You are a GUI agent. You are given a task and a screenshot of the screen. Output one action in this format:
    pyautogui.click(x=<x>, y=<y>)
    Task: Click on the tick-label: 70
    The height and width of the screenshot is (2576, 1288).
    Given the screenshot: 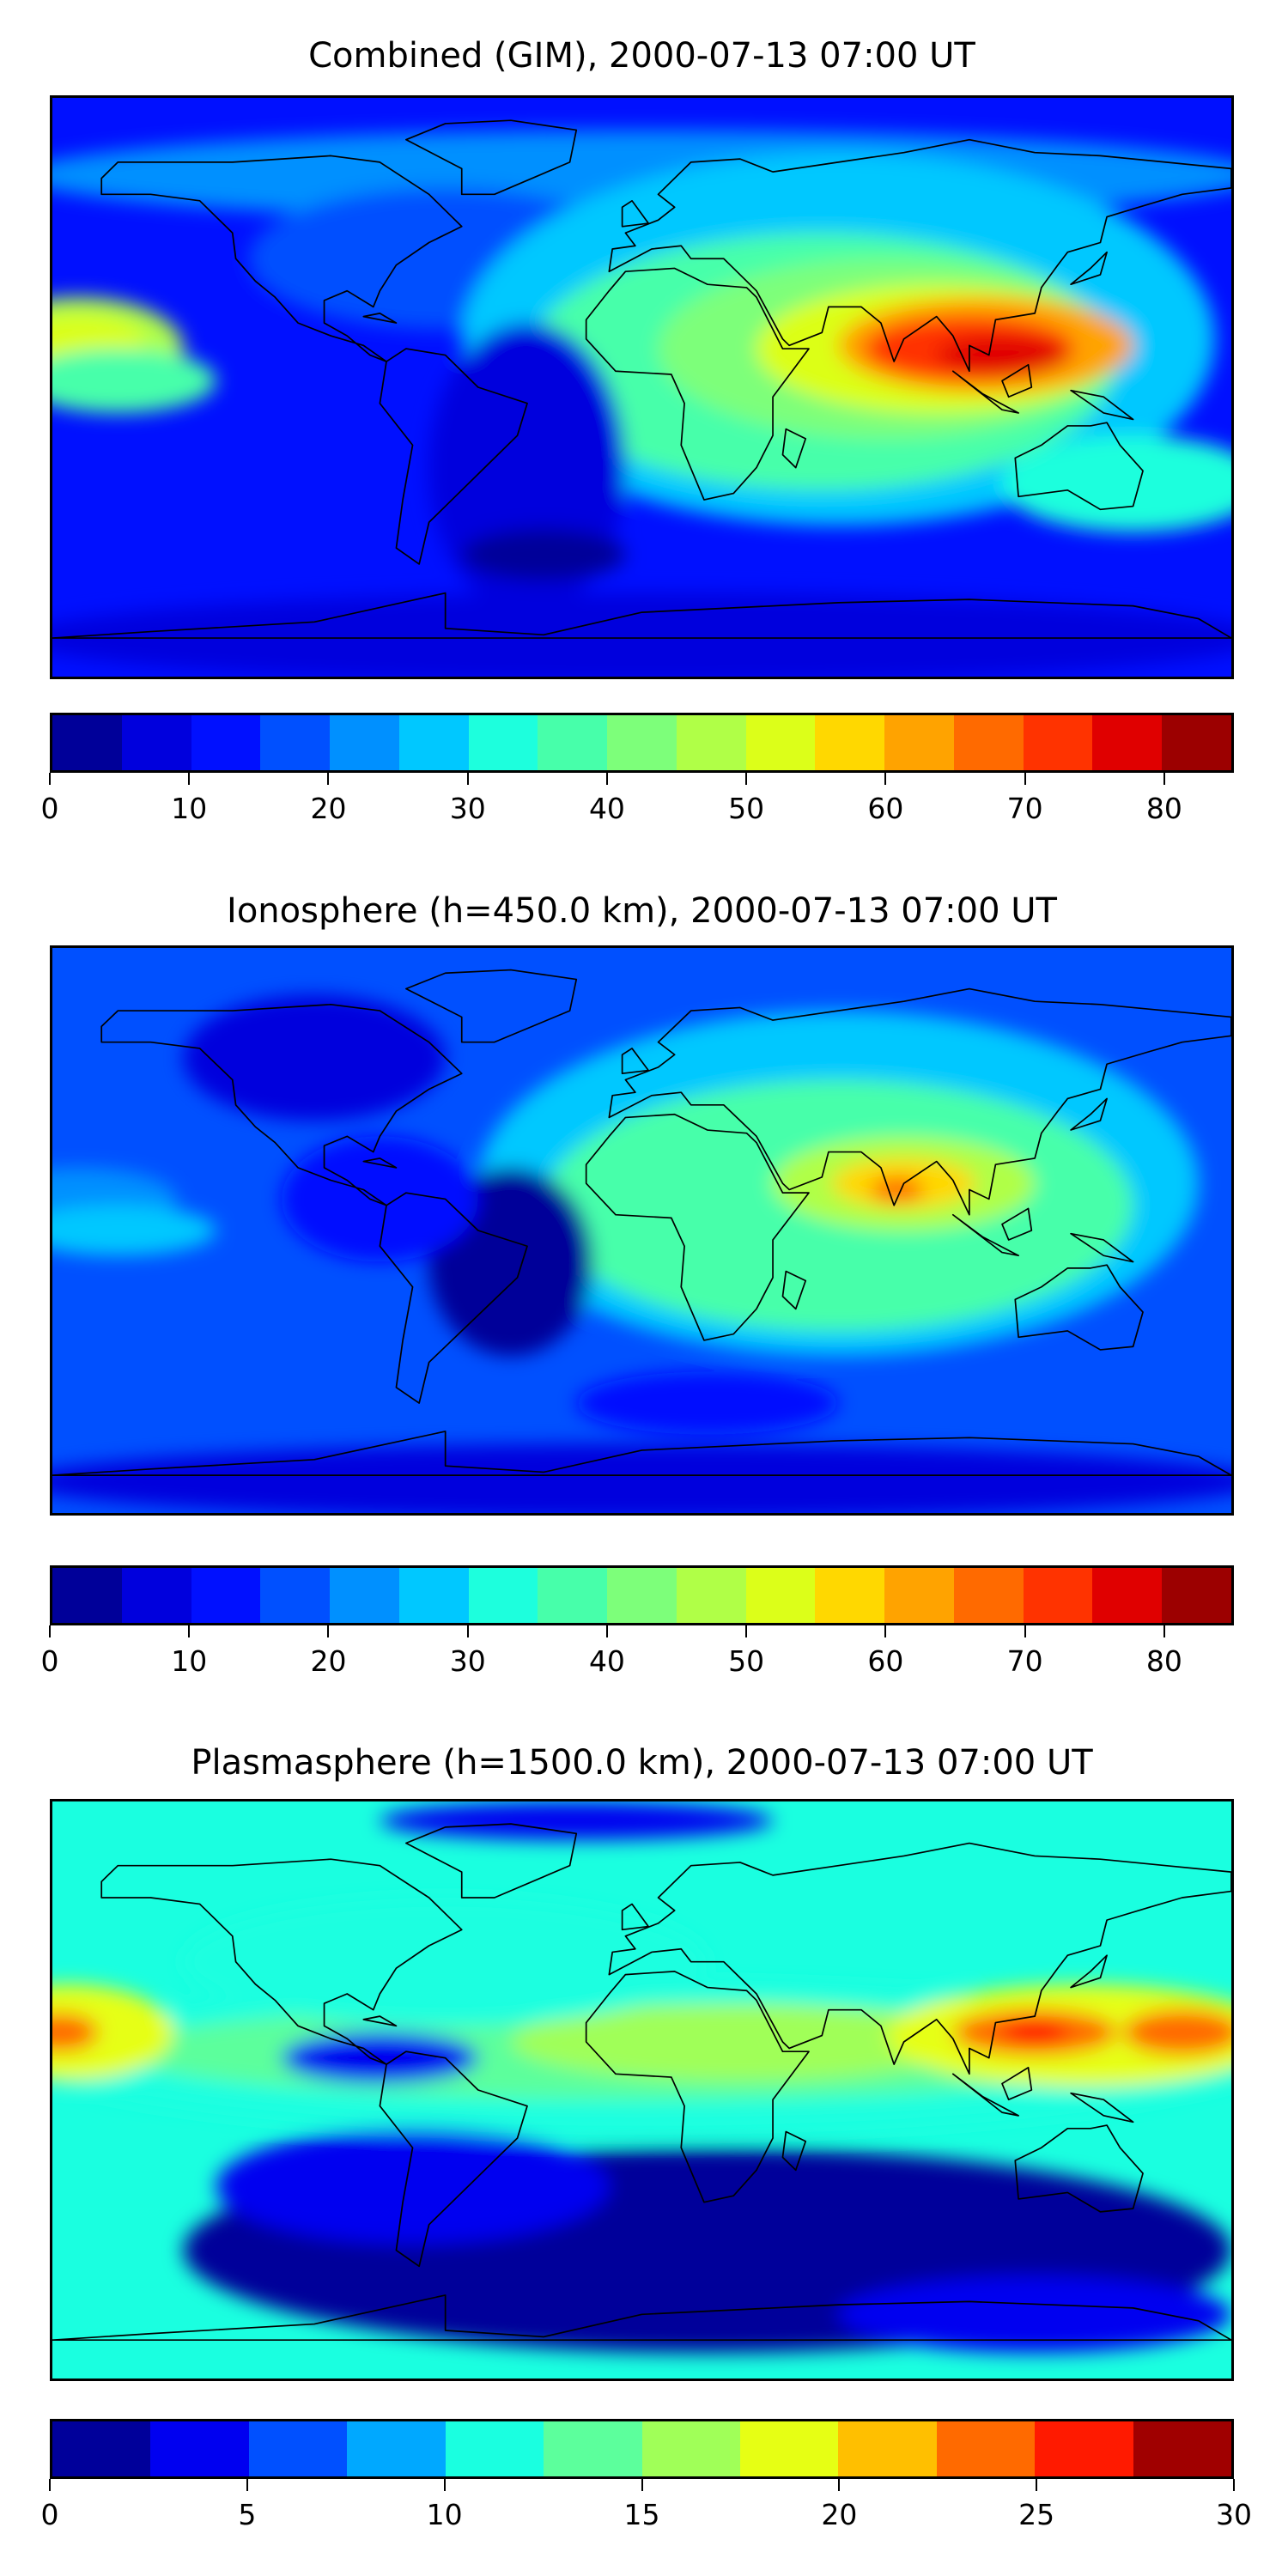 What is the action you would take?
    pyautogui.click(x=1024, y=1661)
    